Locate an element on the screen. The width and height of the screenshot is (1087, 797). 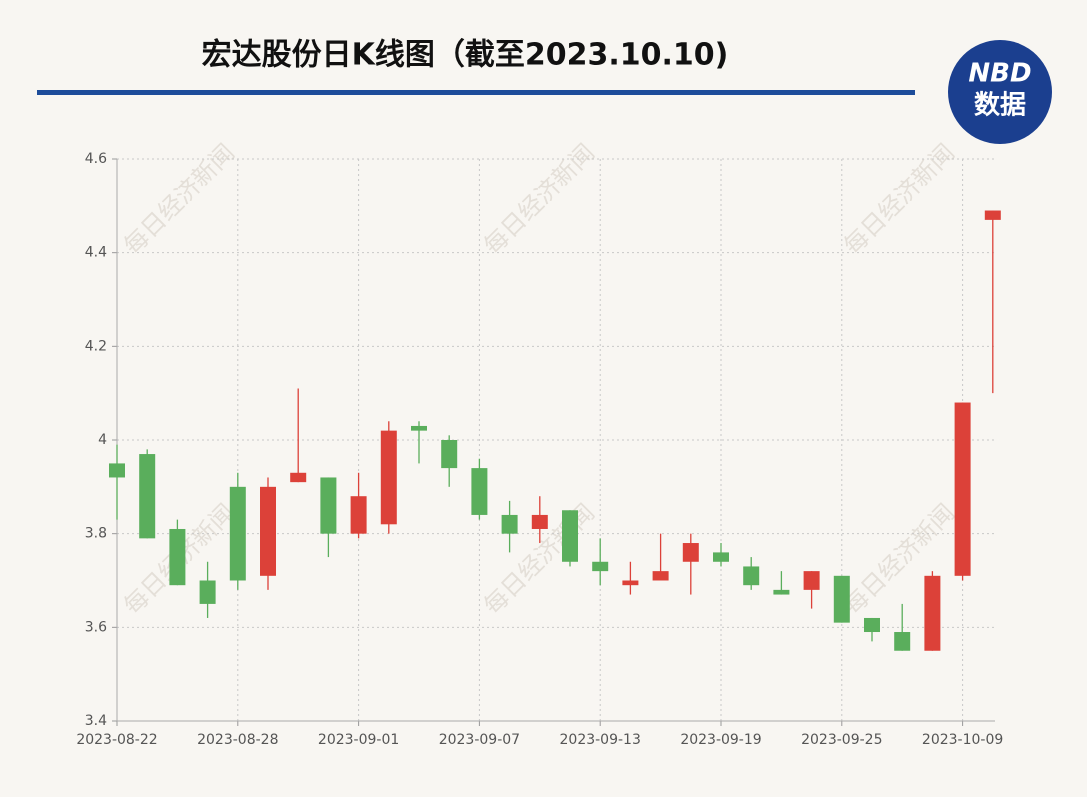
x-tick-label: 2023-09-19 is located at coordinates (720, 740).